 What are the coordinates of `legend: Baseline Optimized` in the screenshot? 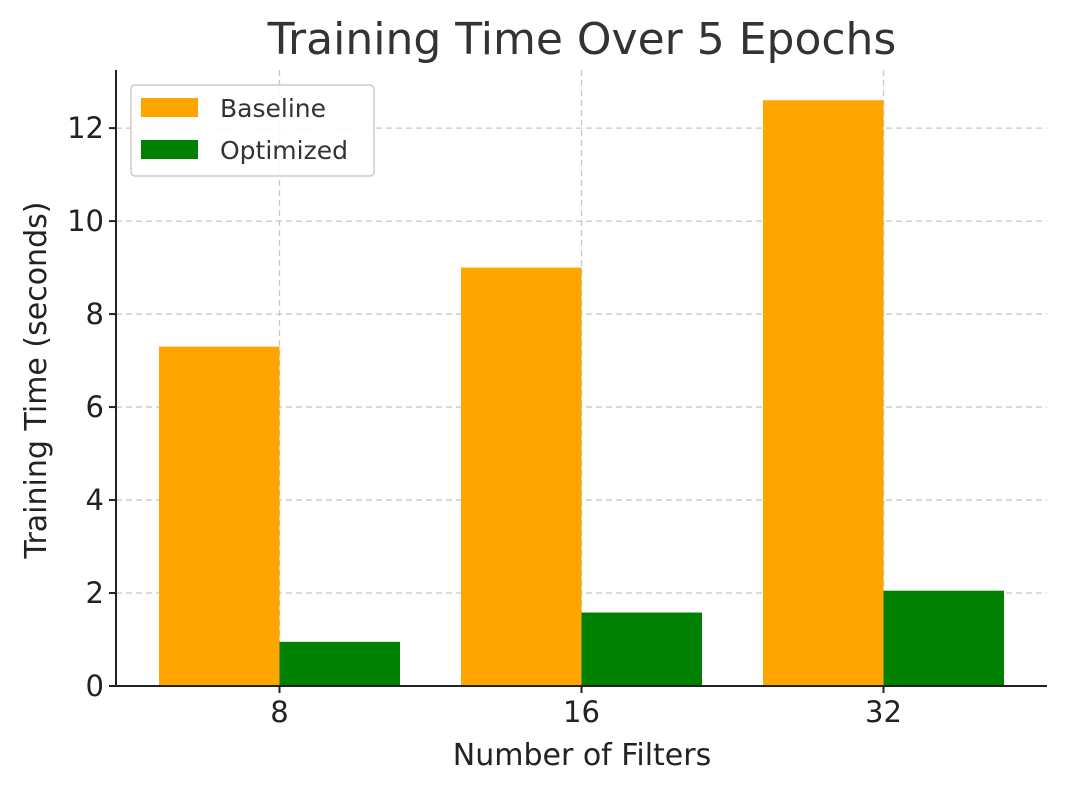 It's located at (252, 130).